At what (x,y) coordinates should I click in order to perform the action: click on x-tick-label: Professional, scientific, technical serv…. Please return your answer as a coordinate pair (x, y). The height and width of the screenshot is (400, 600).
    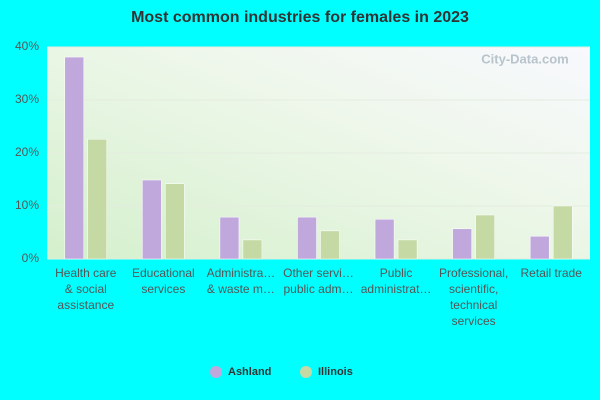
    Looking at the image, I should click on (473, 297).